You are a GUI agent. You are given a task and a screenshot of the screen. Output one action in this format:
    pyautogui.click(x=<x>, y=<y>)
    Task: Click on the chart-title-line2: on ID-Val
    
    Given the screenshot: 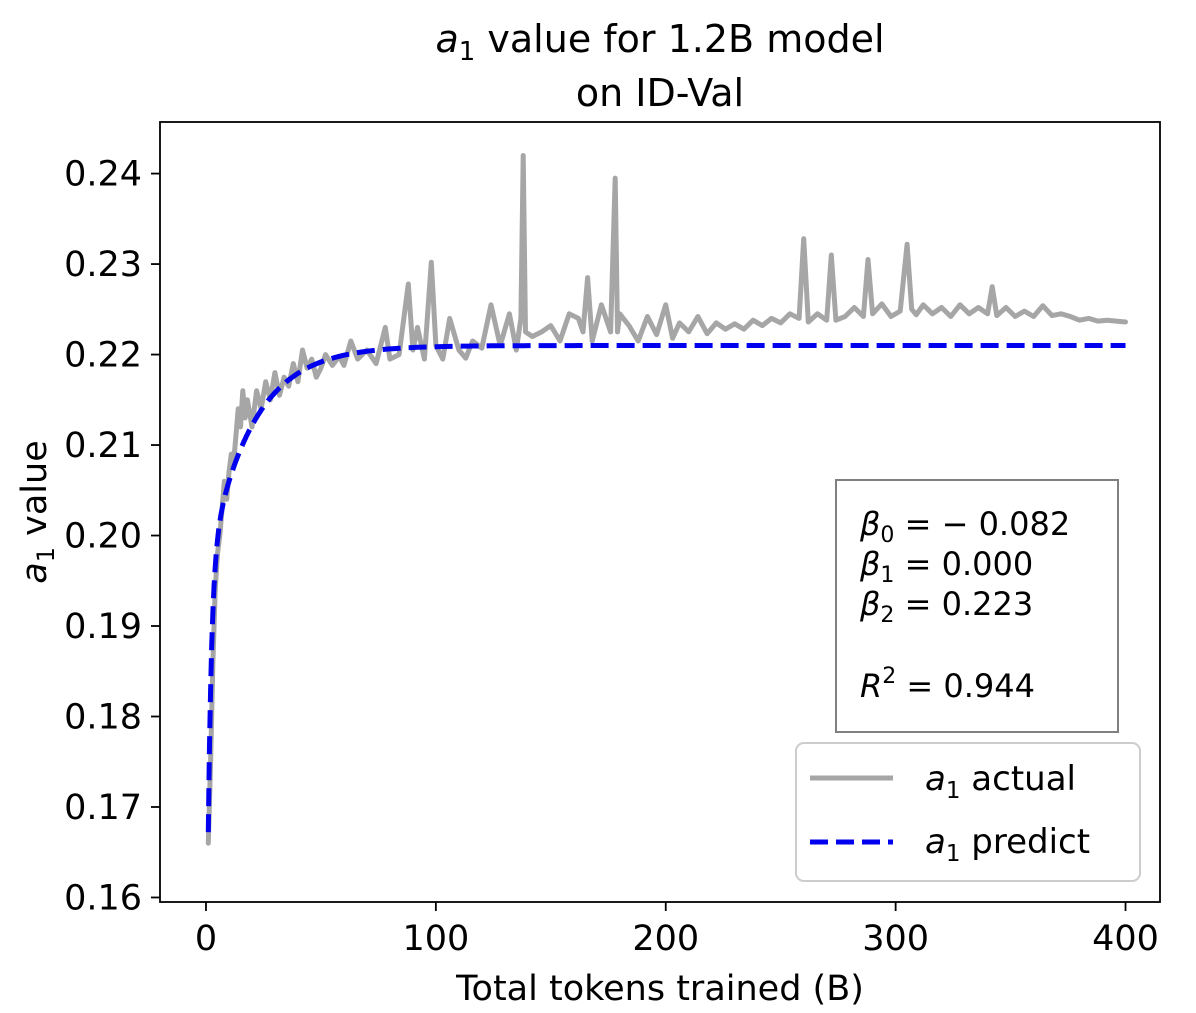 What is the action you would take?
    pyautogui.click(x=660, y=93)
    